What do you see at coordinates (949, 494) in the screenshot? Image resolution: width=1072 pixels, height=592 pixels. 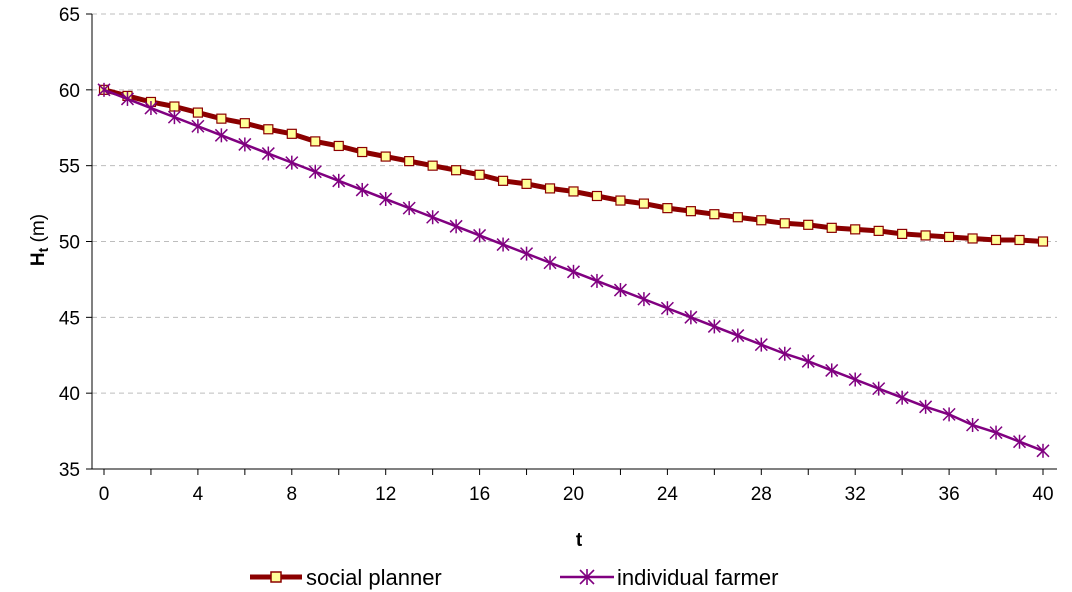 I see `x-tick-label-9: 36` at bounding box center [949, 494].